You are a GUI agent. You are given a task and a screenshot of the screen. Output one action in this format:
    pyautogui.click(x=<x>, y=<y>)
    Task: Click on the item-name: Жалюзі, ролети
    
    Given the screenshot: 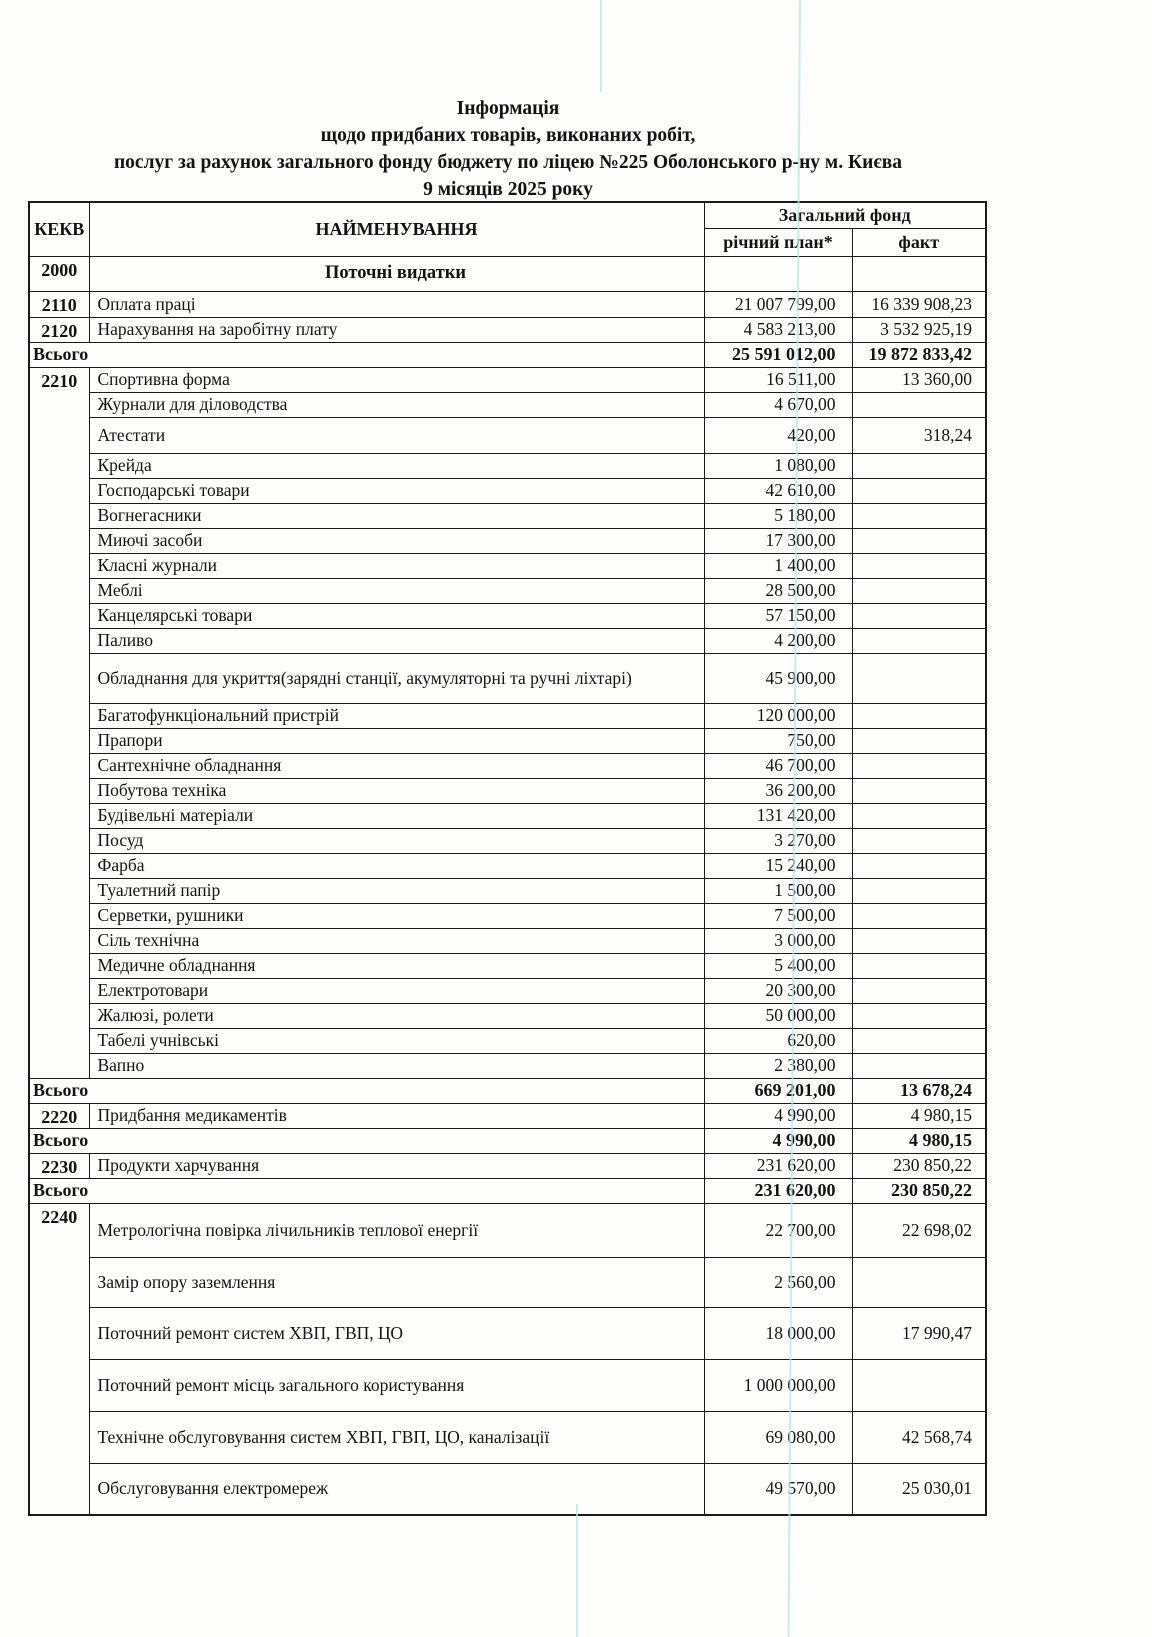 What is the action you would take?
    pyautogui.click(x=396, y=1015)
    